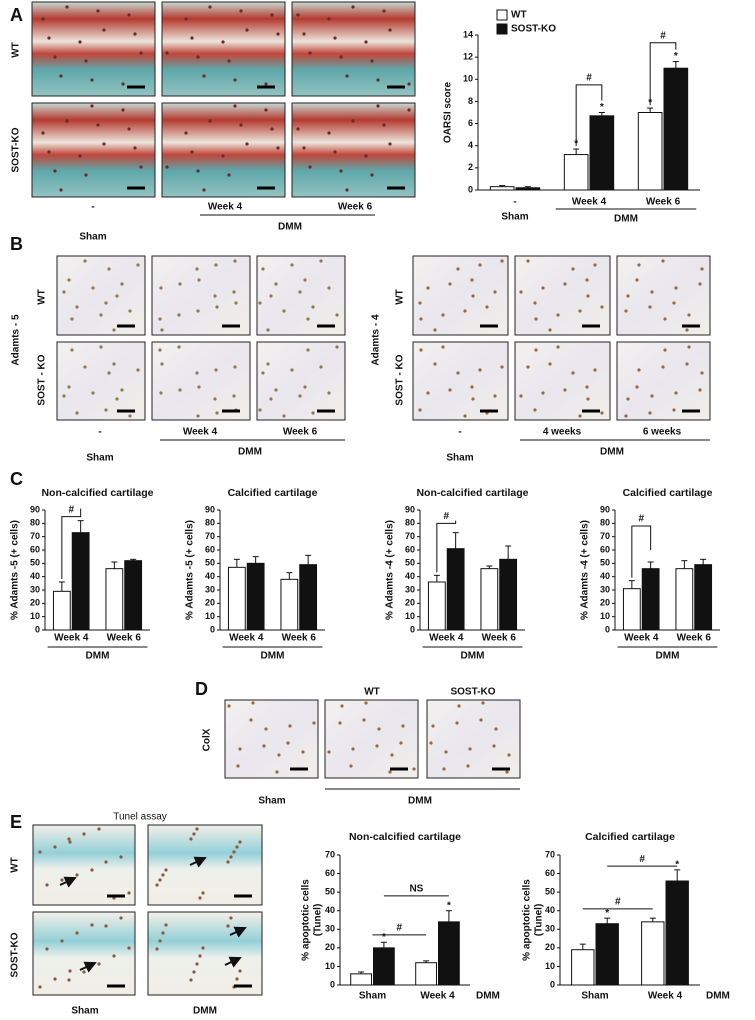  What do you see at coordinates (446, 638) in the screenshot?
I see `x-tick-label: Week 4` at bounding box center [446, 638].